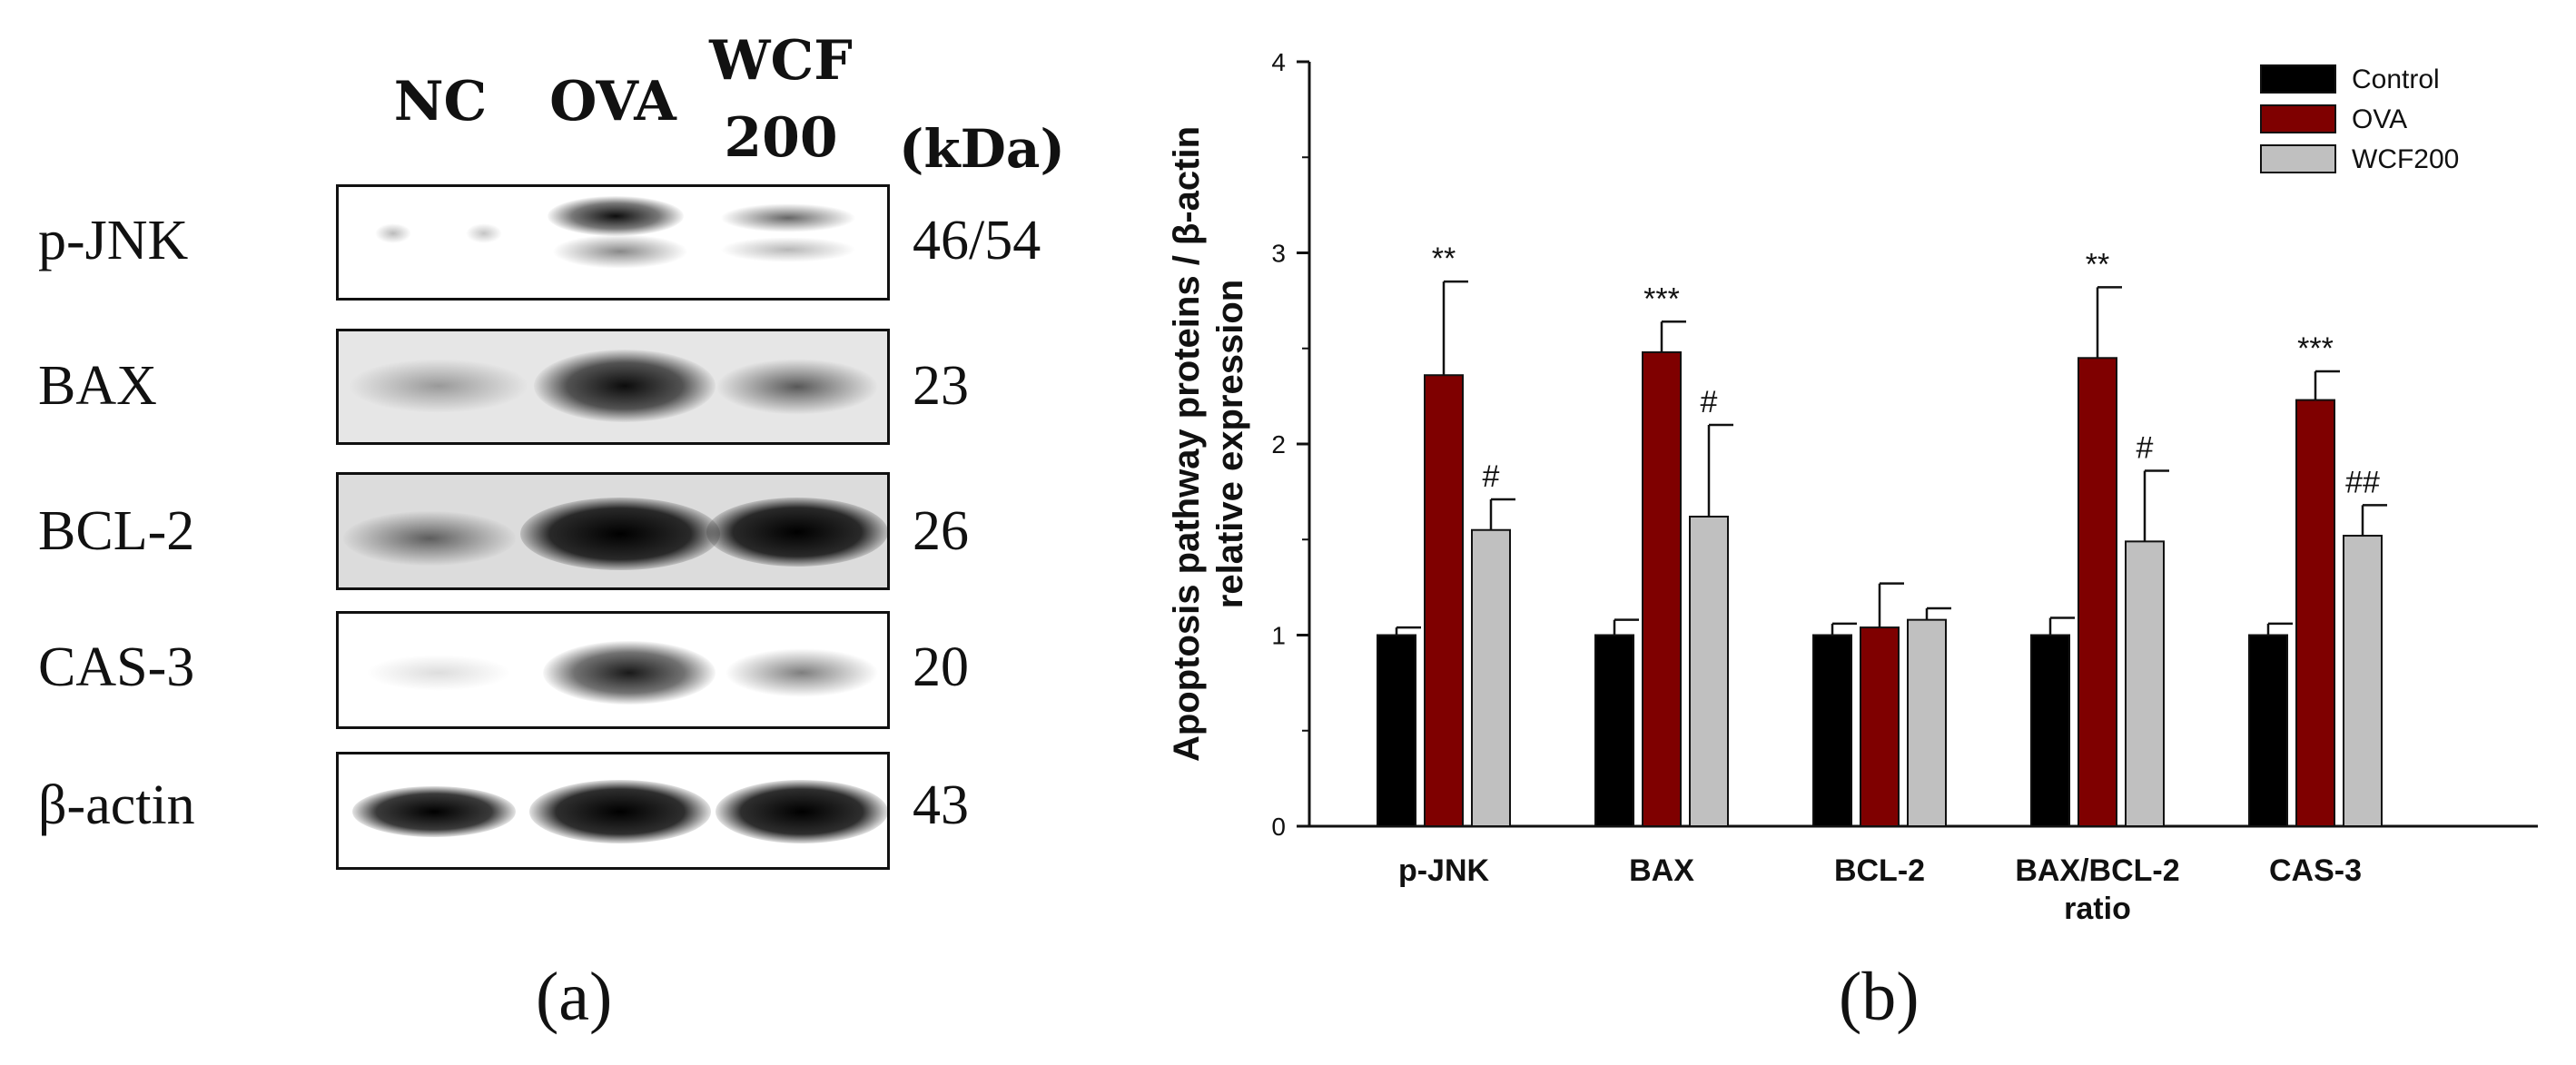 This screenshot has height=1065, width=2576. Describe the element at coordinates (113, 241) in the screenshot. I see `protein-label-pjnk: p-JNK` at that location.